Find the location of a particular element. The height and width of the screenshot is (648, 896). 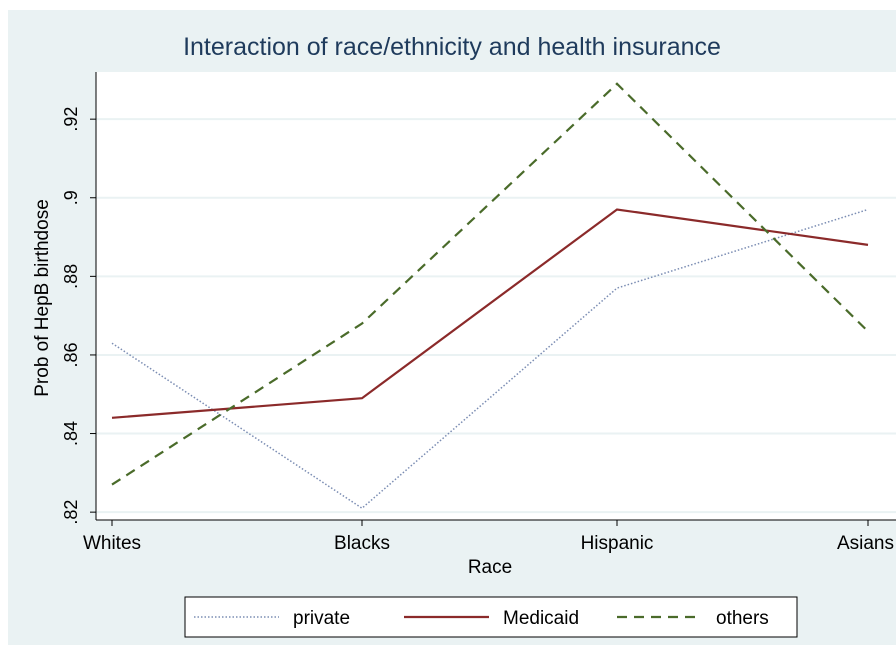

x-tick-label: Whites is located at coordinates (112, 543).